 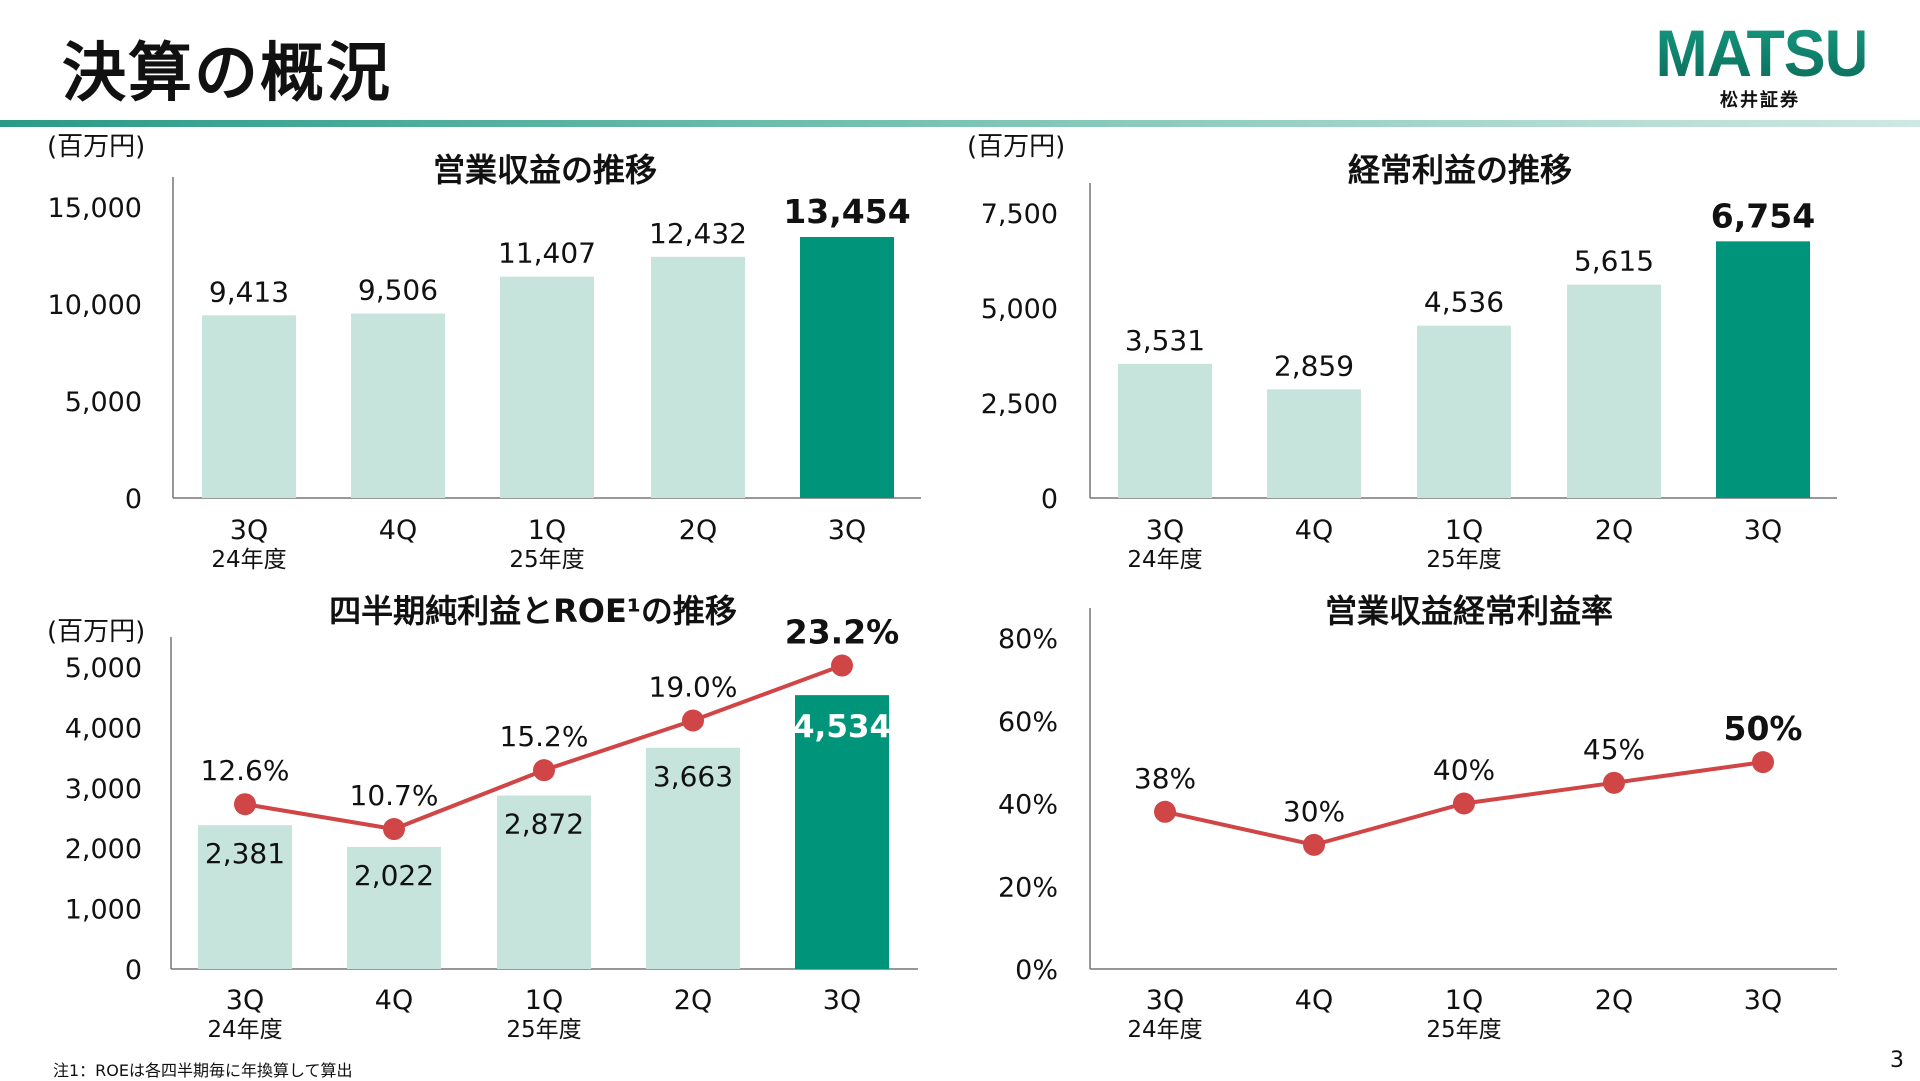 I want to click on chart-title: 経常利益の推移, so click(x=1460, y=170).